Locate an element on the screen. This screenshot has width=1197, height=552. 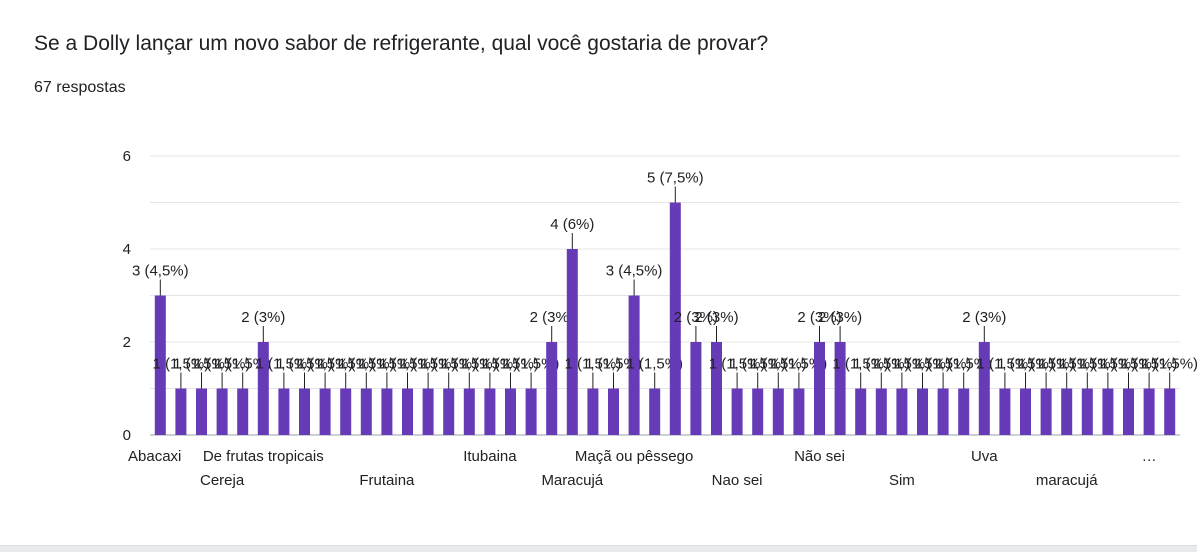
y-tick-label: 6 is located at coordinates (127, 156).